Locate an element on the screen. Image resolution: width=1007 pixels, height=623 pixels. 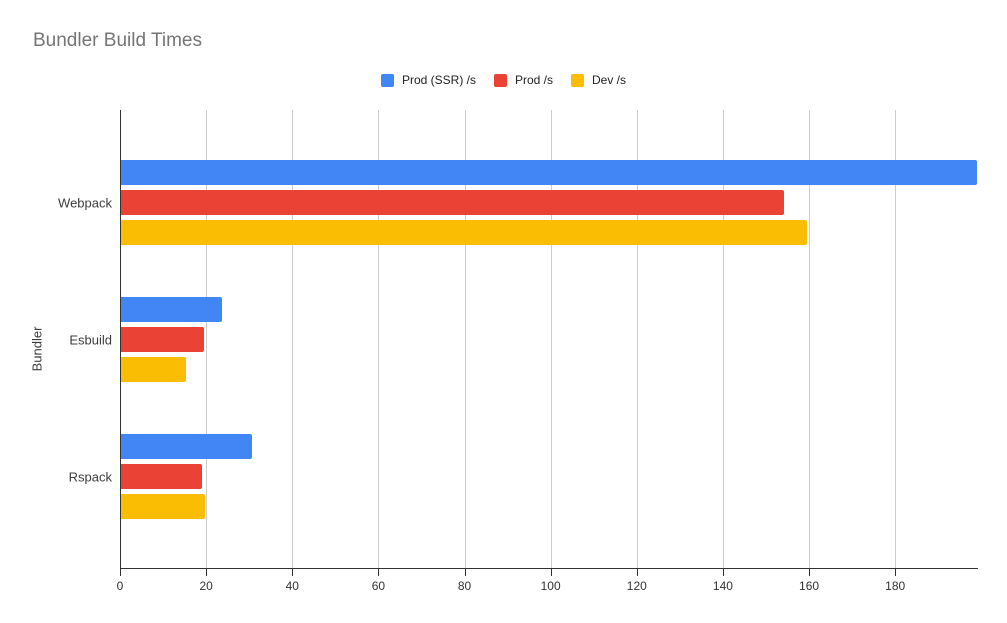
x-tick-label-100: 100 is located at coordinates (550, 586).